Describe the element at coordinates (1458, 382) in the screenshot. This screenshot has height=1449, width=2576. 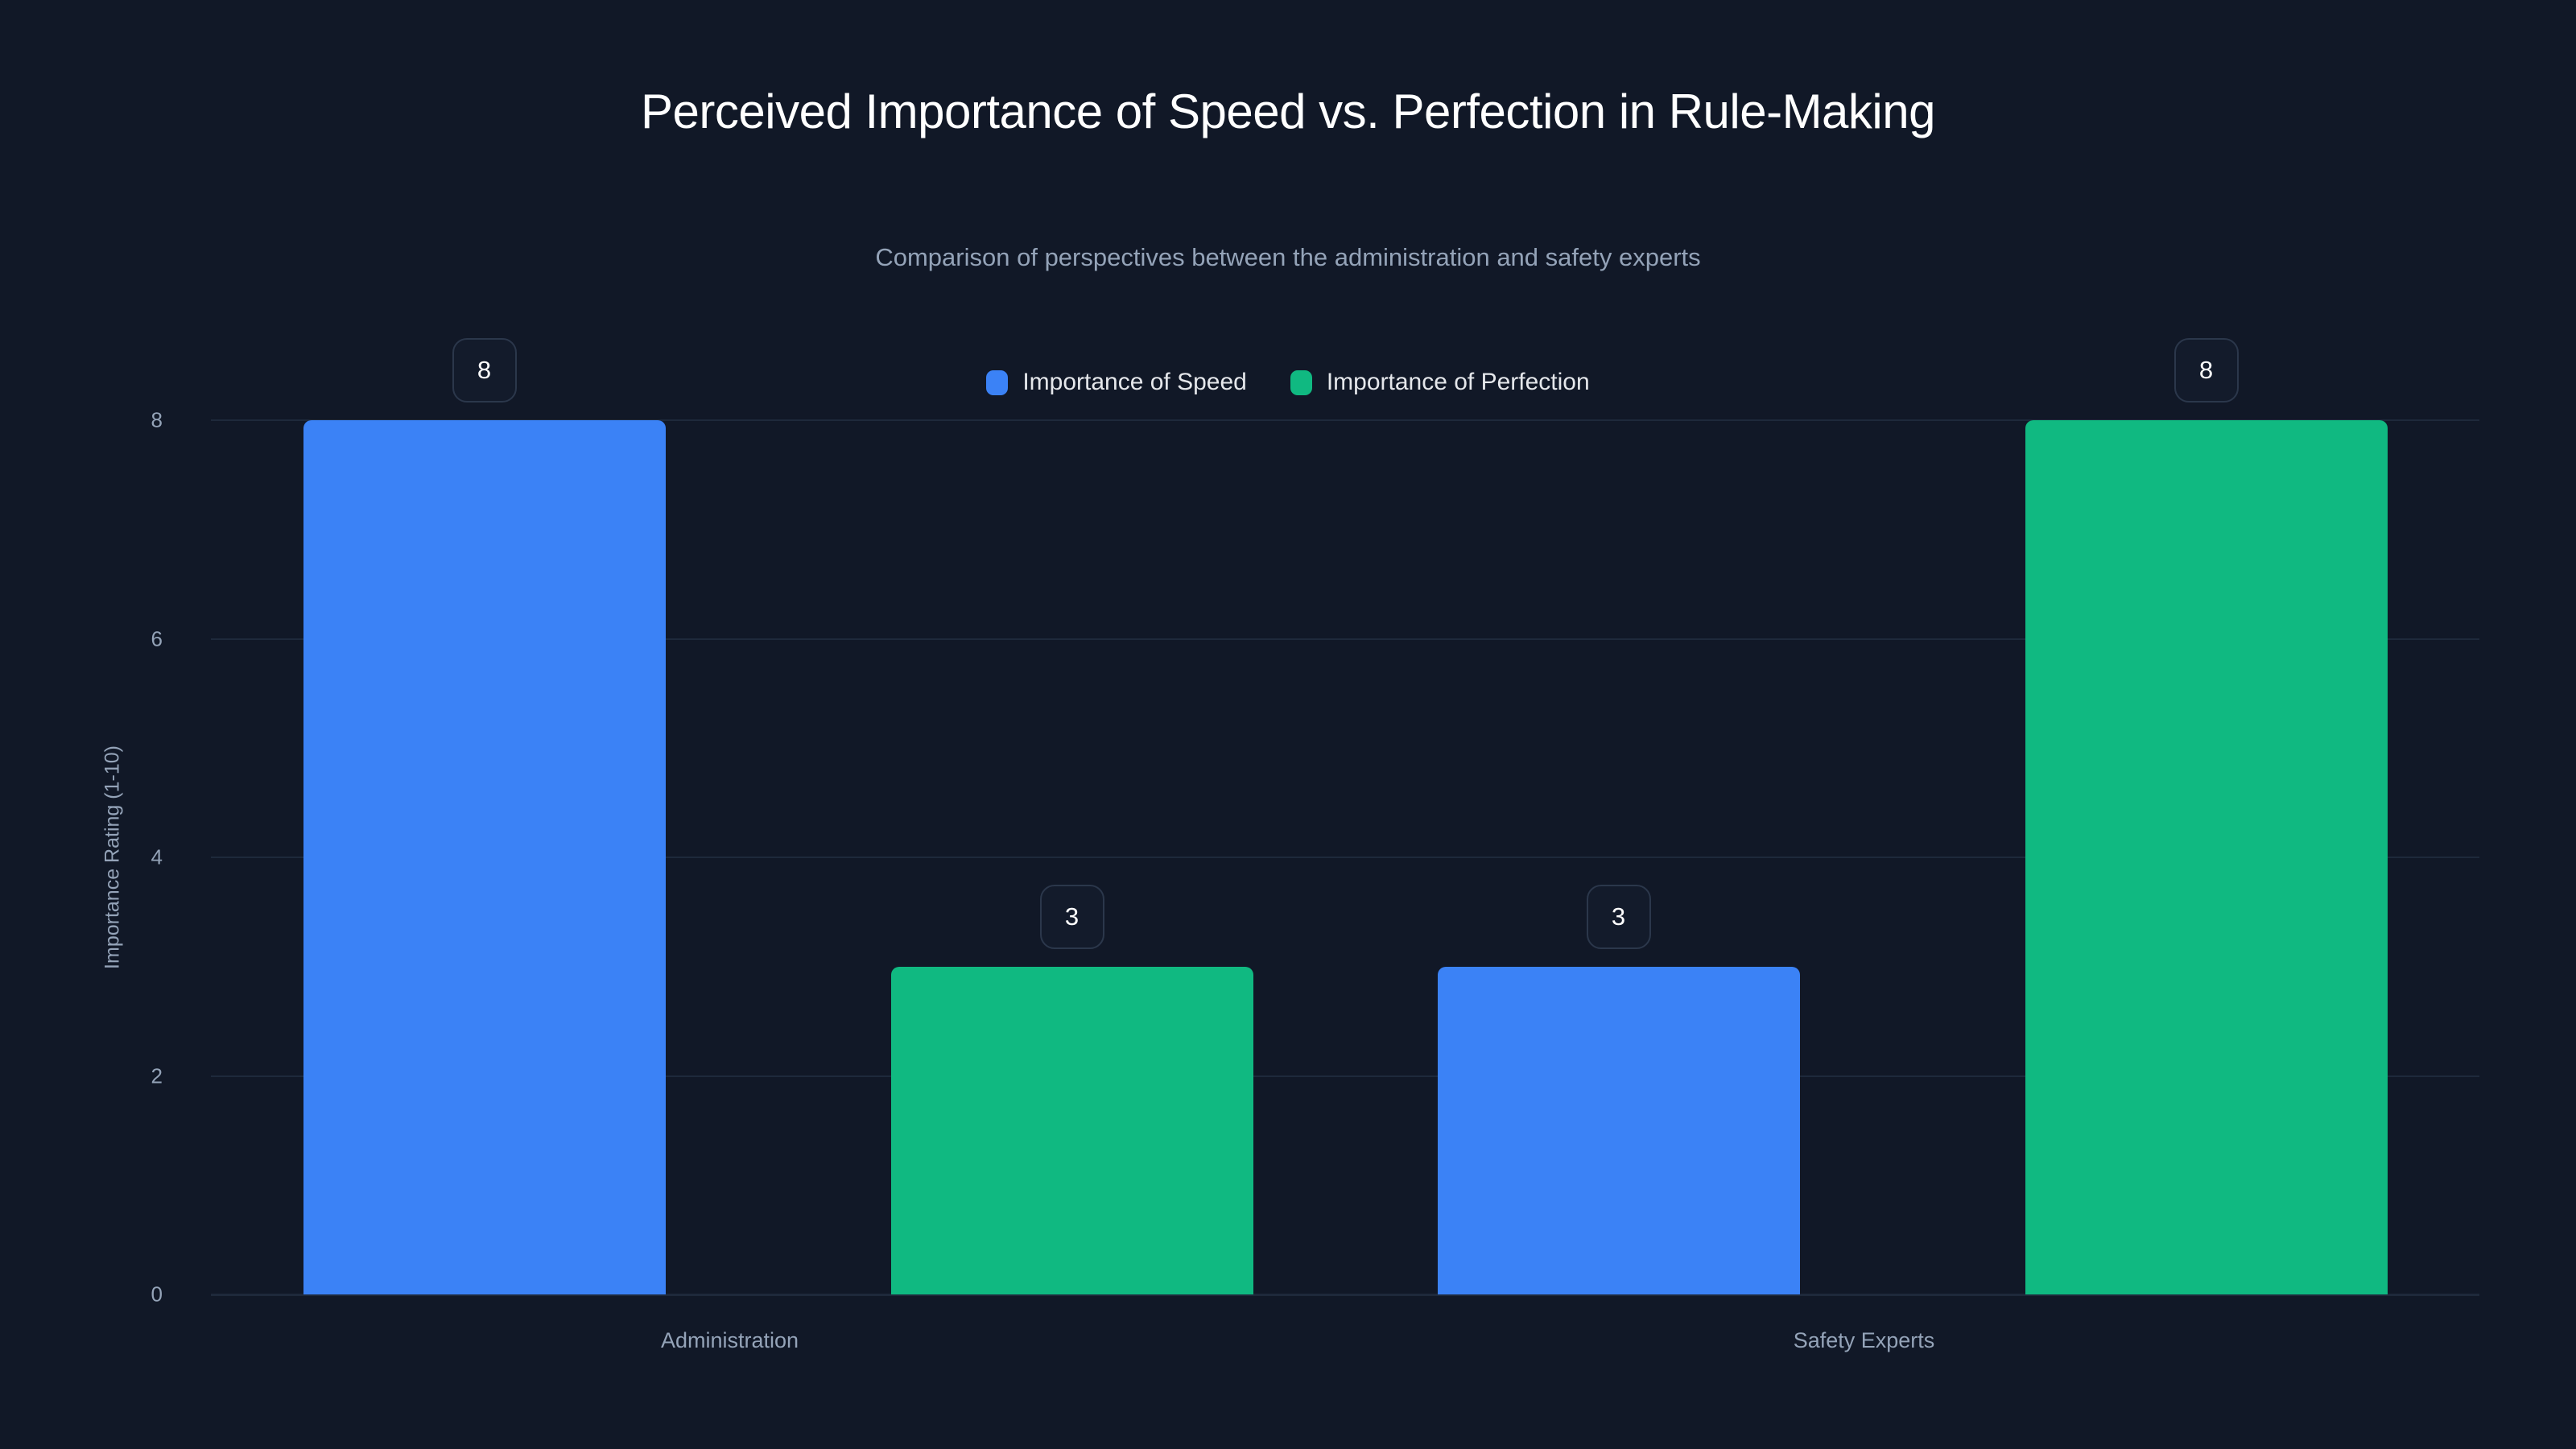
I see `legend-label-perfection: Importance of Perfection` at that location.